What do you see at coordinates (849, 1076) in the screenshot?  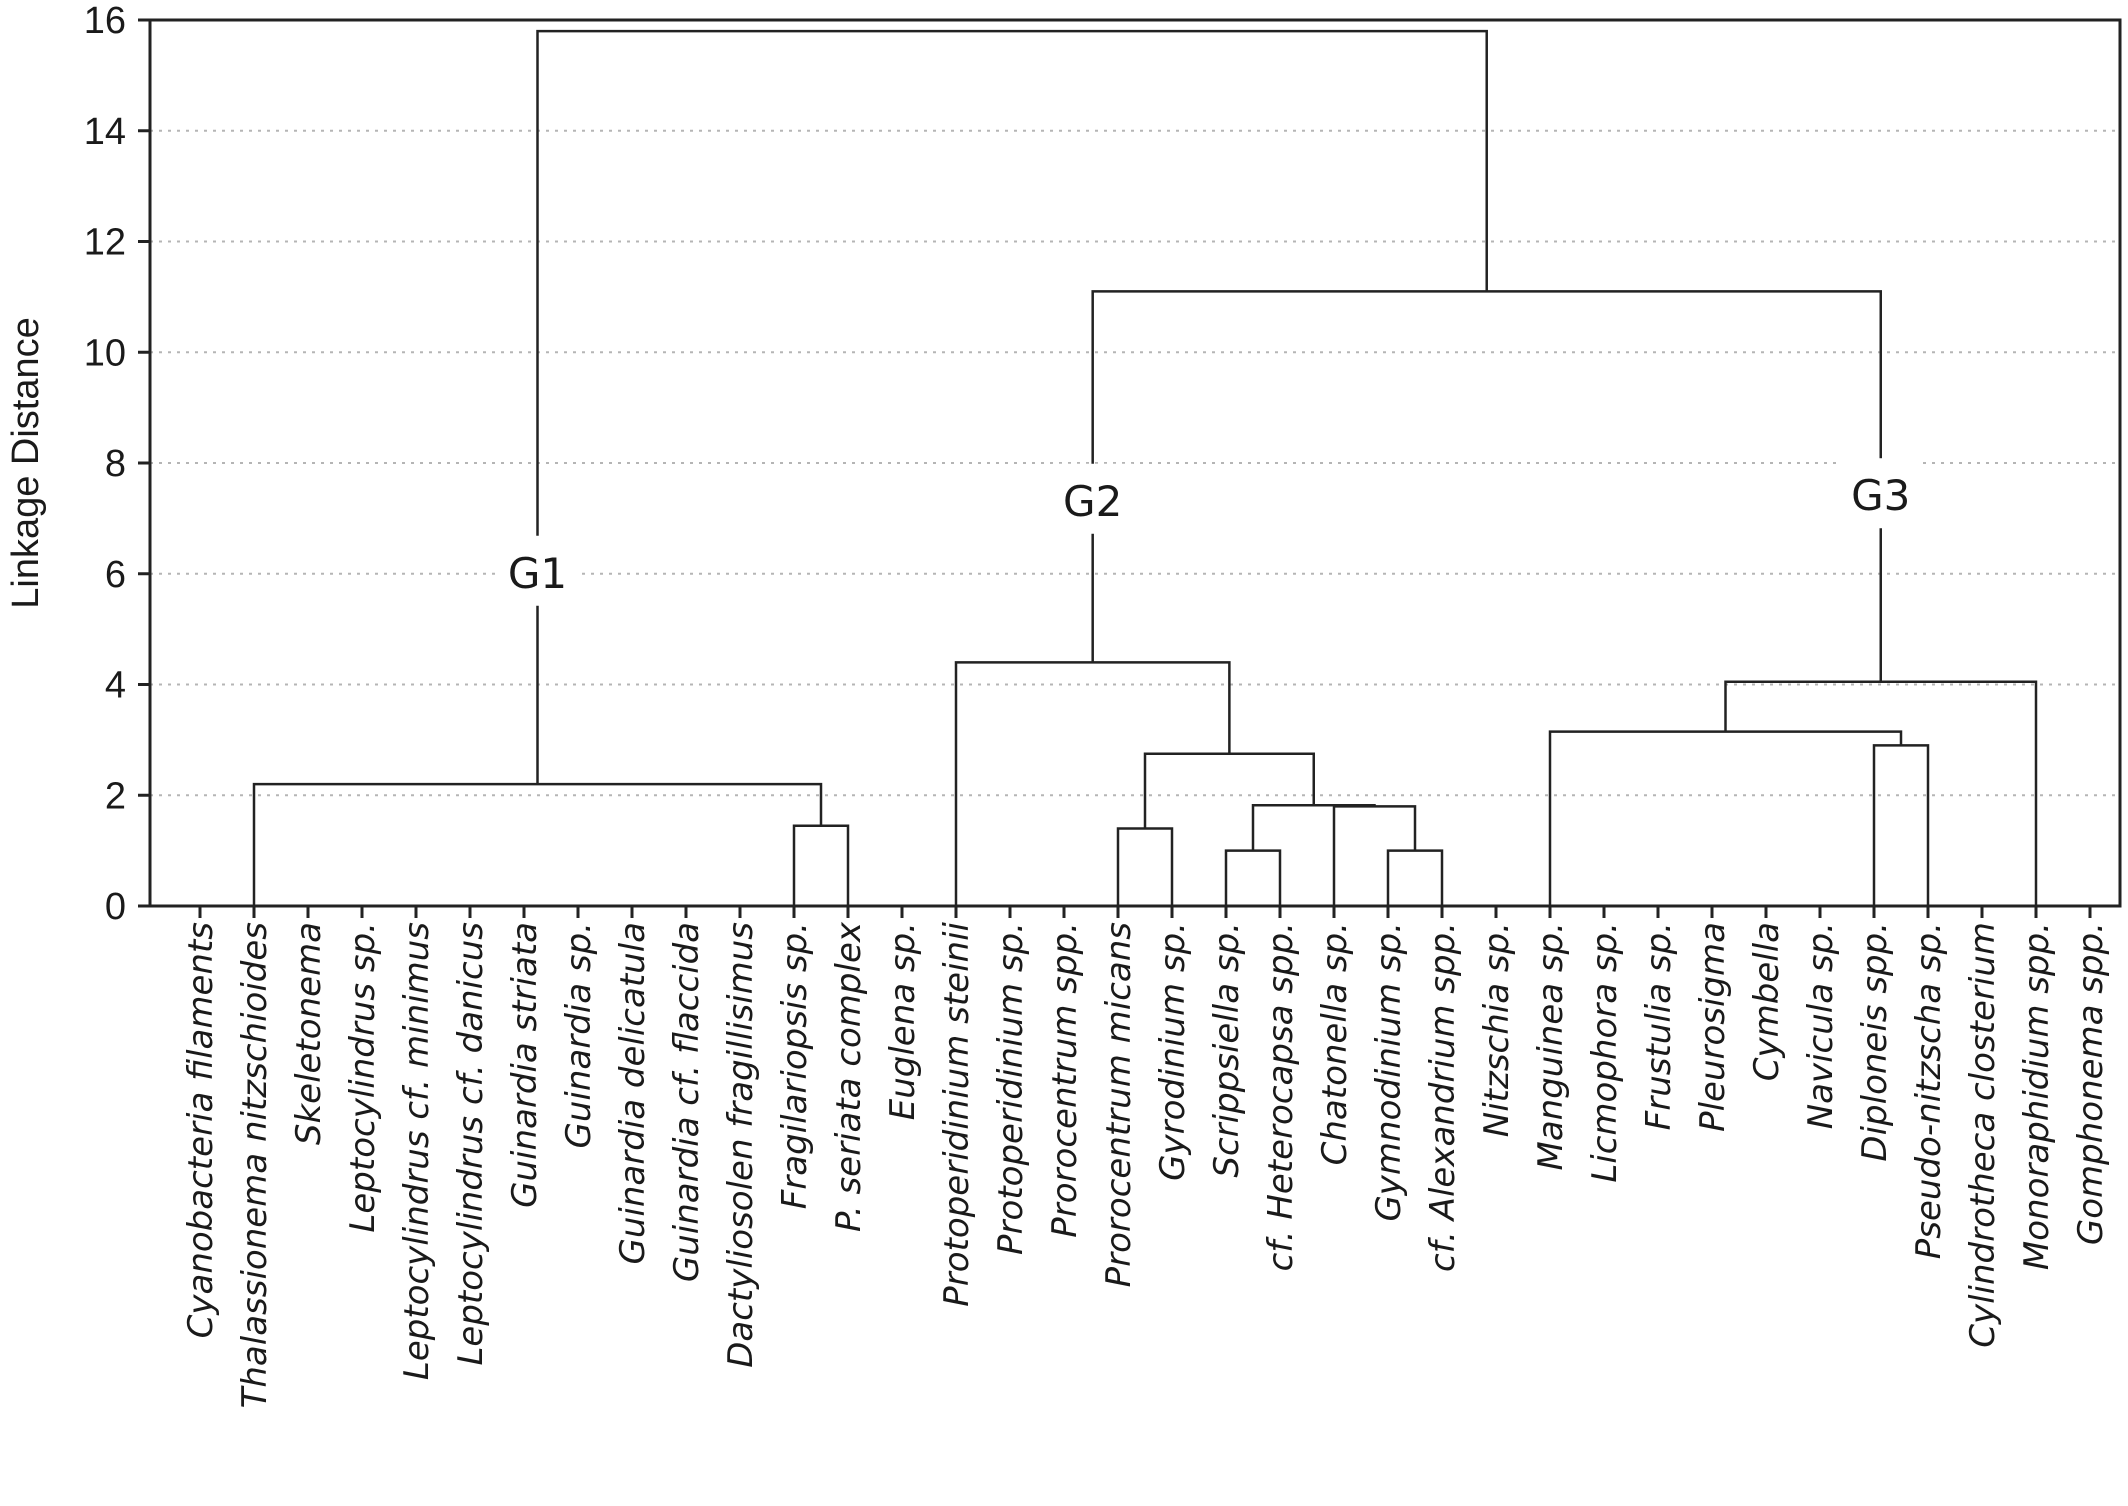 I see `leaf-label: P. seriata complex` at bounding box center [849, 1076].